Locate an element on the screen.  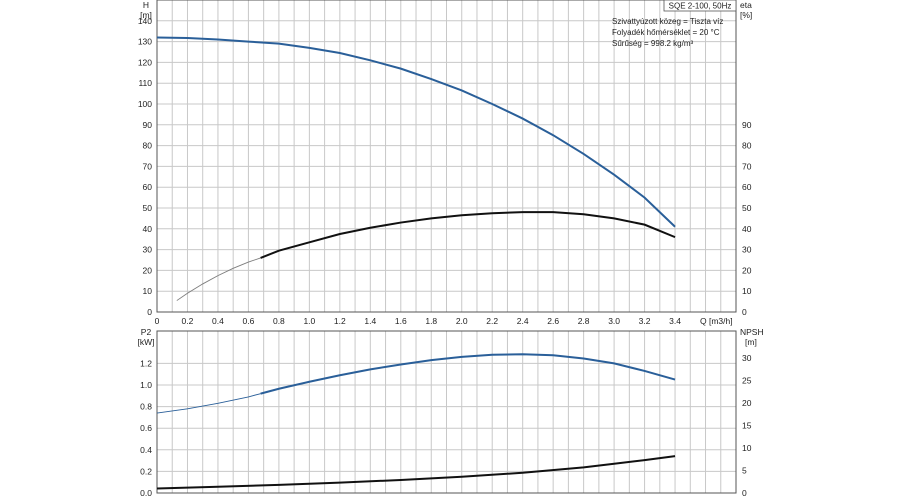
top-left-axis-unit: [m] is located at coordinates (146, 15).